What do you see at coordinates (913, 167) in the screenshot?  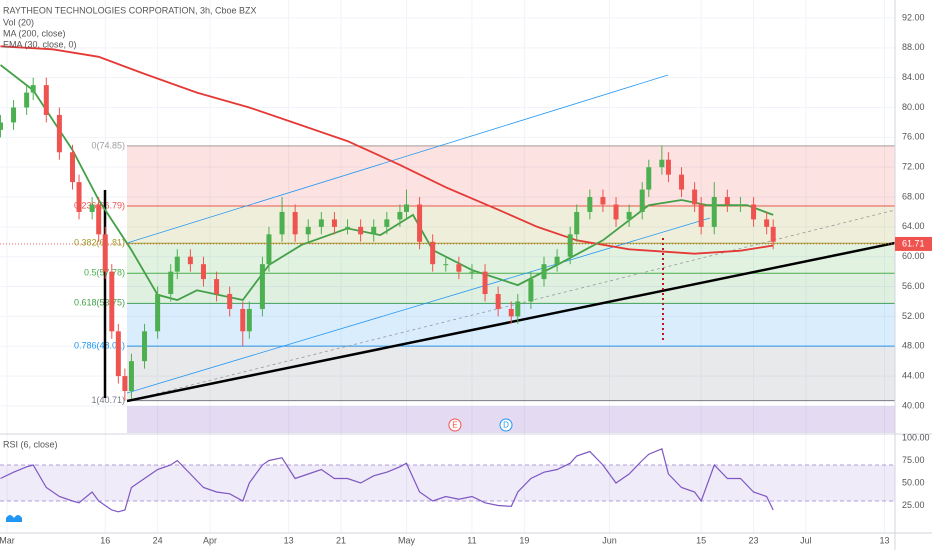 I see `y-tick-label: 72.00` at bounding box center [913, 167].